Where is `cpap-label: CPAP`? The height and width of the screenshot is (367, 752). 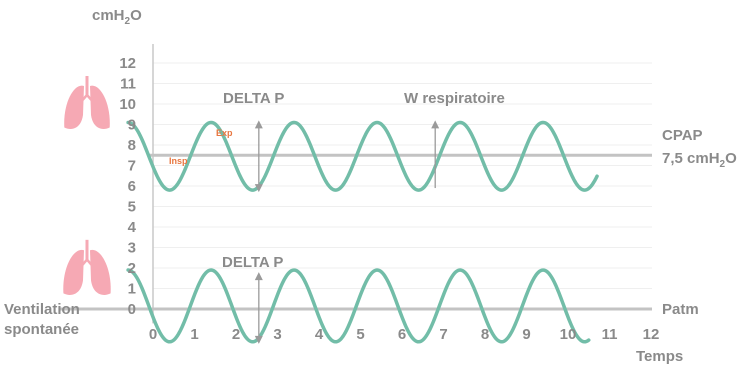
cpap-label: CPAP is located at coordinates (682, 135).